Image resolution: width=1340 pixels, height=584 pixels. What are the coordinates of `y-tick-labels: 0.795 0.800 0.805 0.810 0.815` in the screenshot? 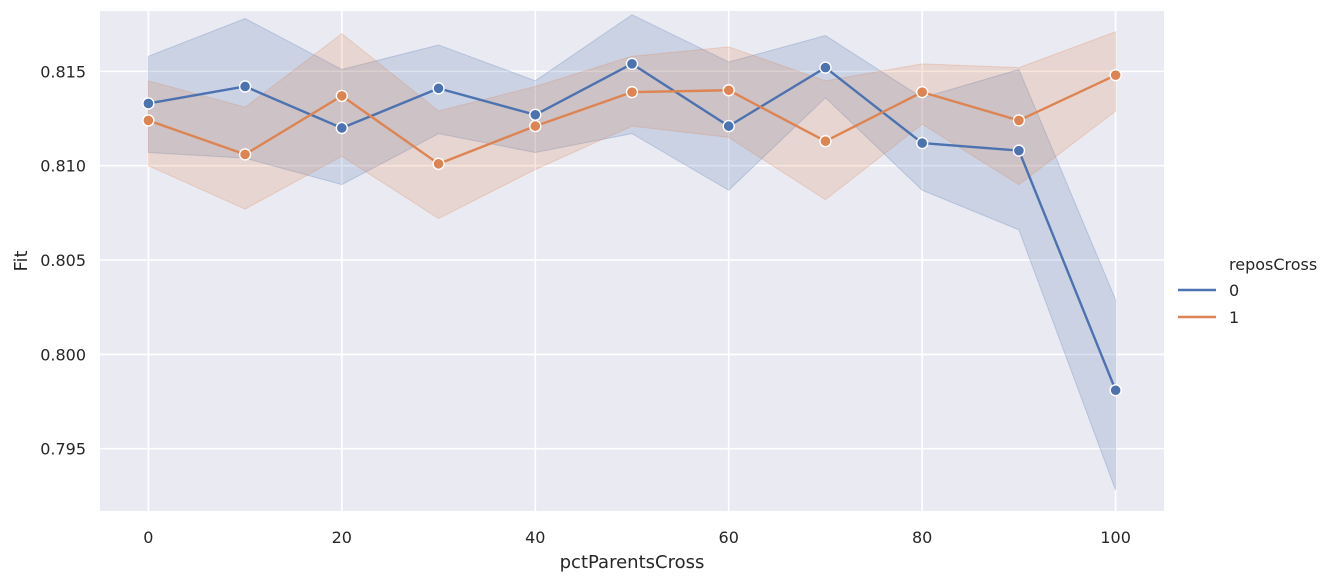 It's located at (63, 260).